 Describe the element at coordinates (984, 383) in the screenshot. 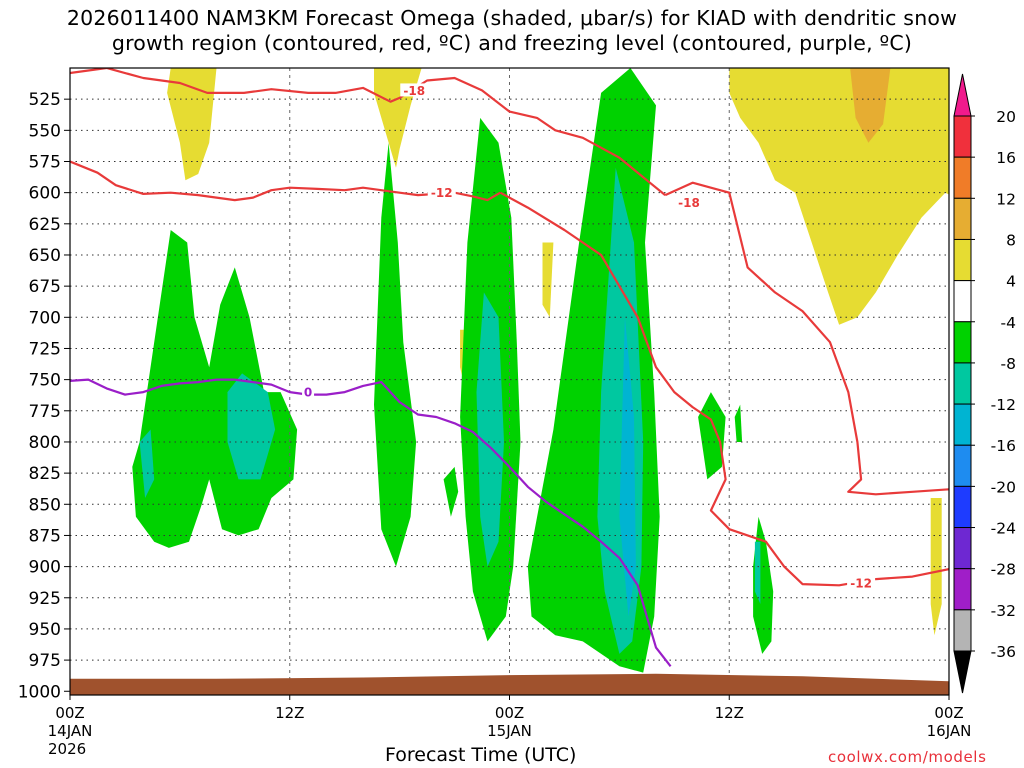

I see `colorbar: 20 16 12 8 4 -4 -8 -12 -16 -20 -24 -28 -32 -36` at that location.